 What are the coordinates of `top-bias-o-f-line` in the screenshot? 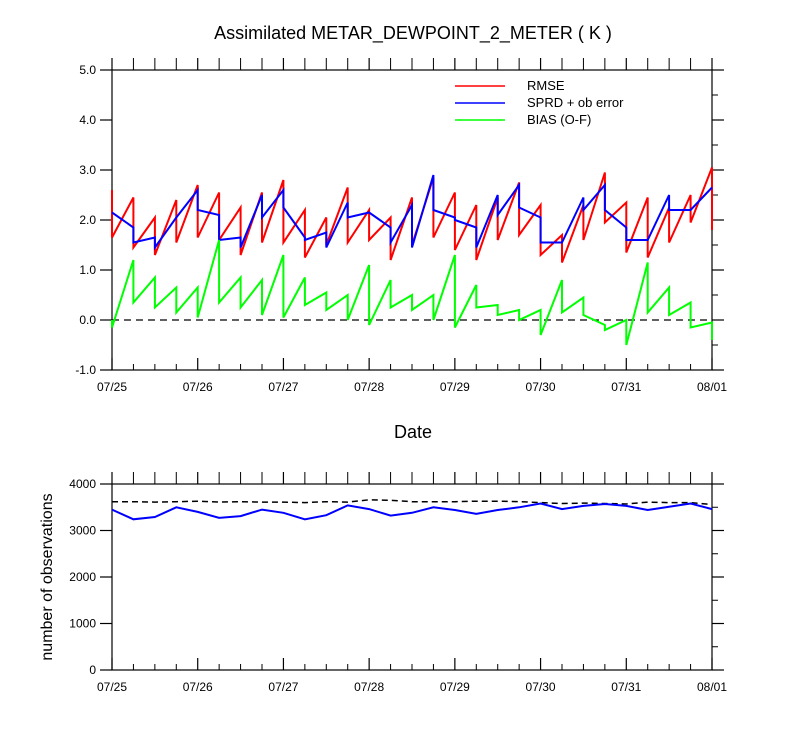 It's located at (412, 292).